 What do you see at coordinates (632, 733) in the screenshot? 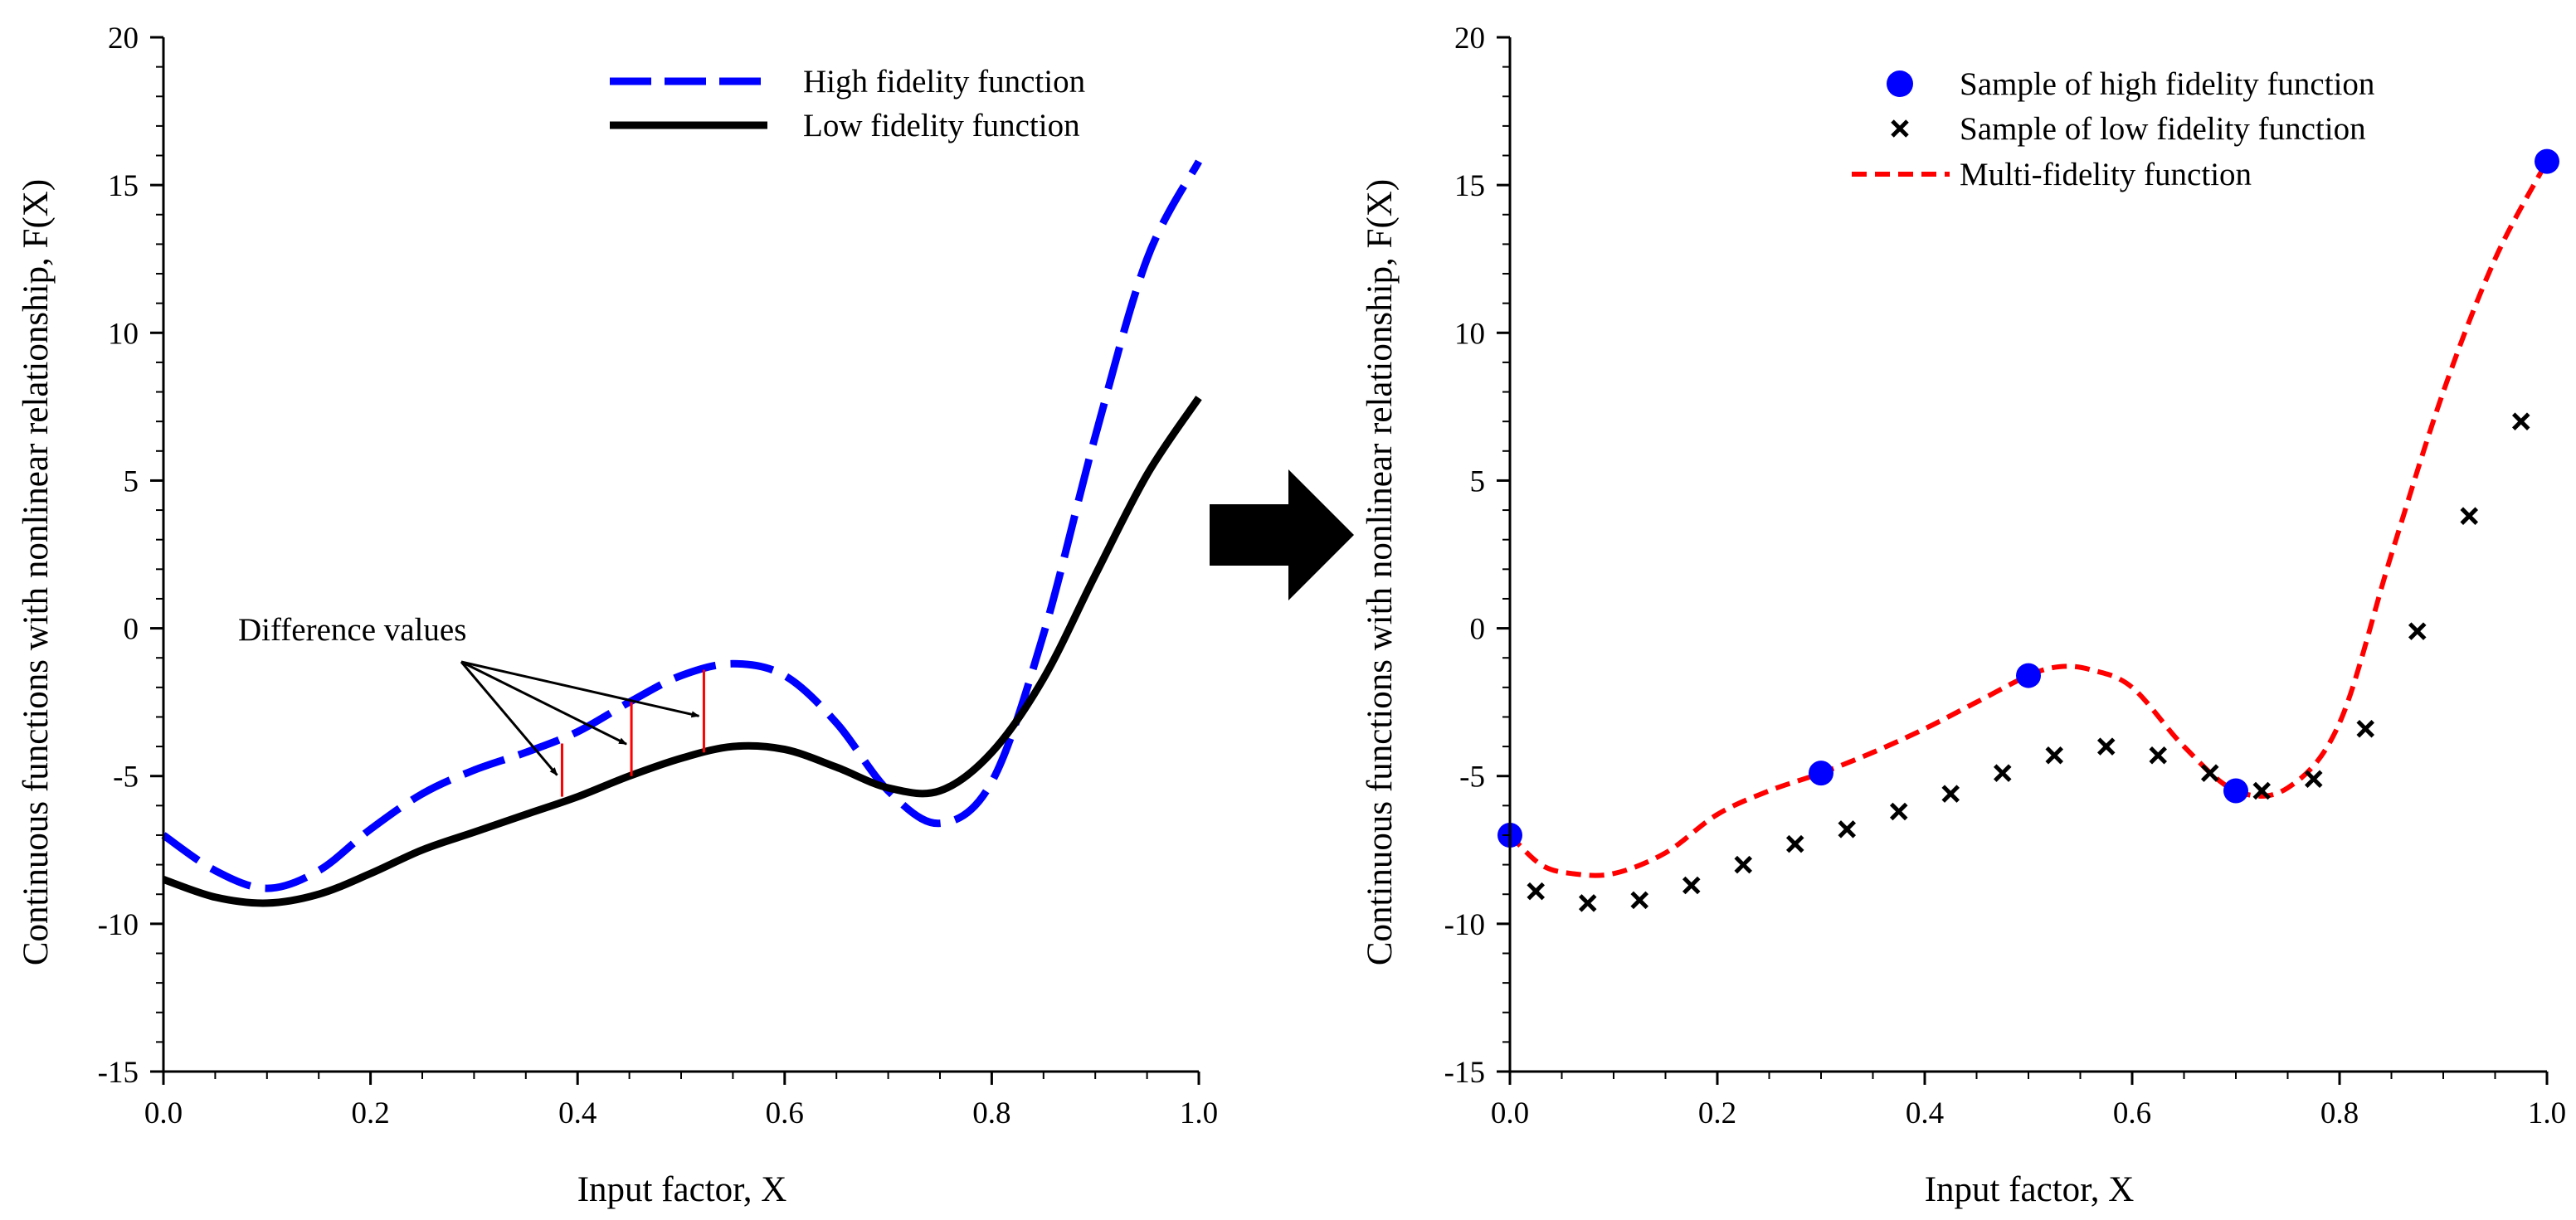
I see `difference-markers` at bounding box center [632, 733].